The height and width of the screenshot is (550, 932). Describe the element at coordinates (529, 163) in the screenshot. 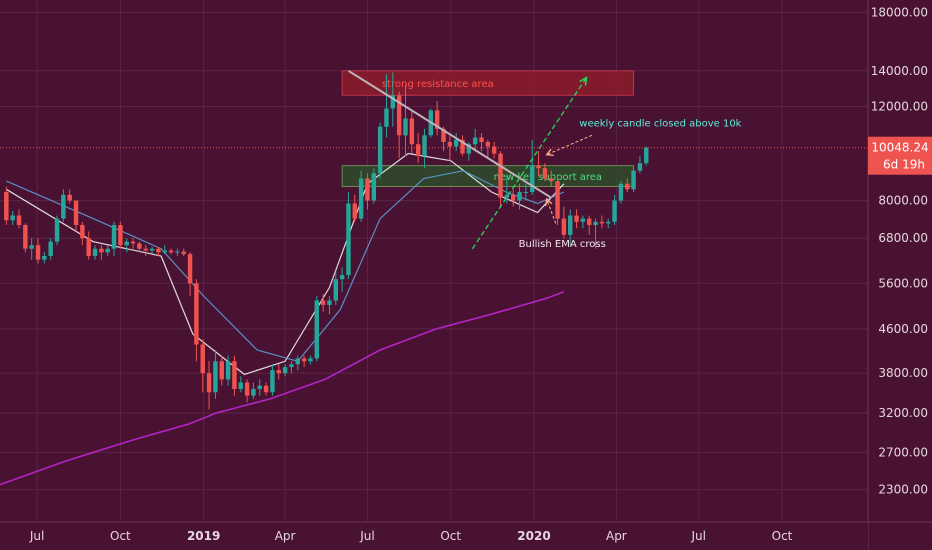

I see `trendline-up` at that location.